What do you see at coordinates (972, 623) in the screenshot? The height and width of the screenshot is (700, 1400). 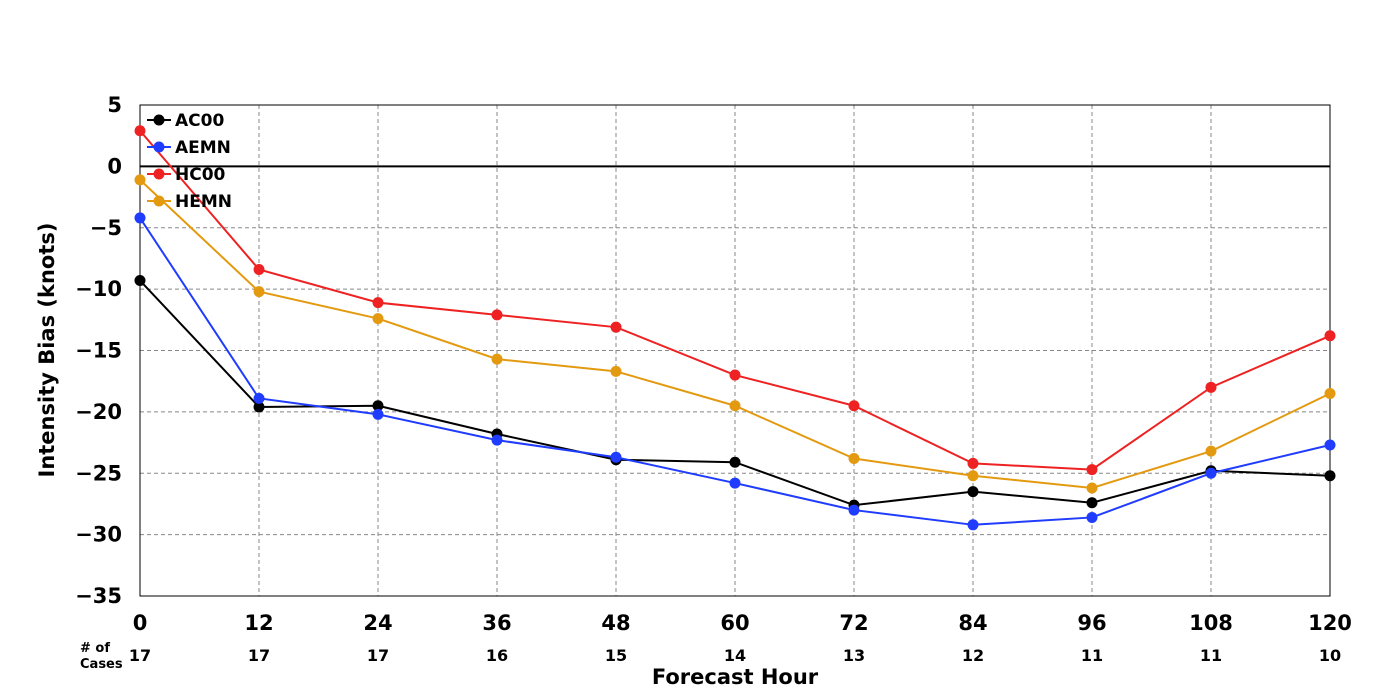 I see `x-tick-label: 84` at bounding box center [972, 623].